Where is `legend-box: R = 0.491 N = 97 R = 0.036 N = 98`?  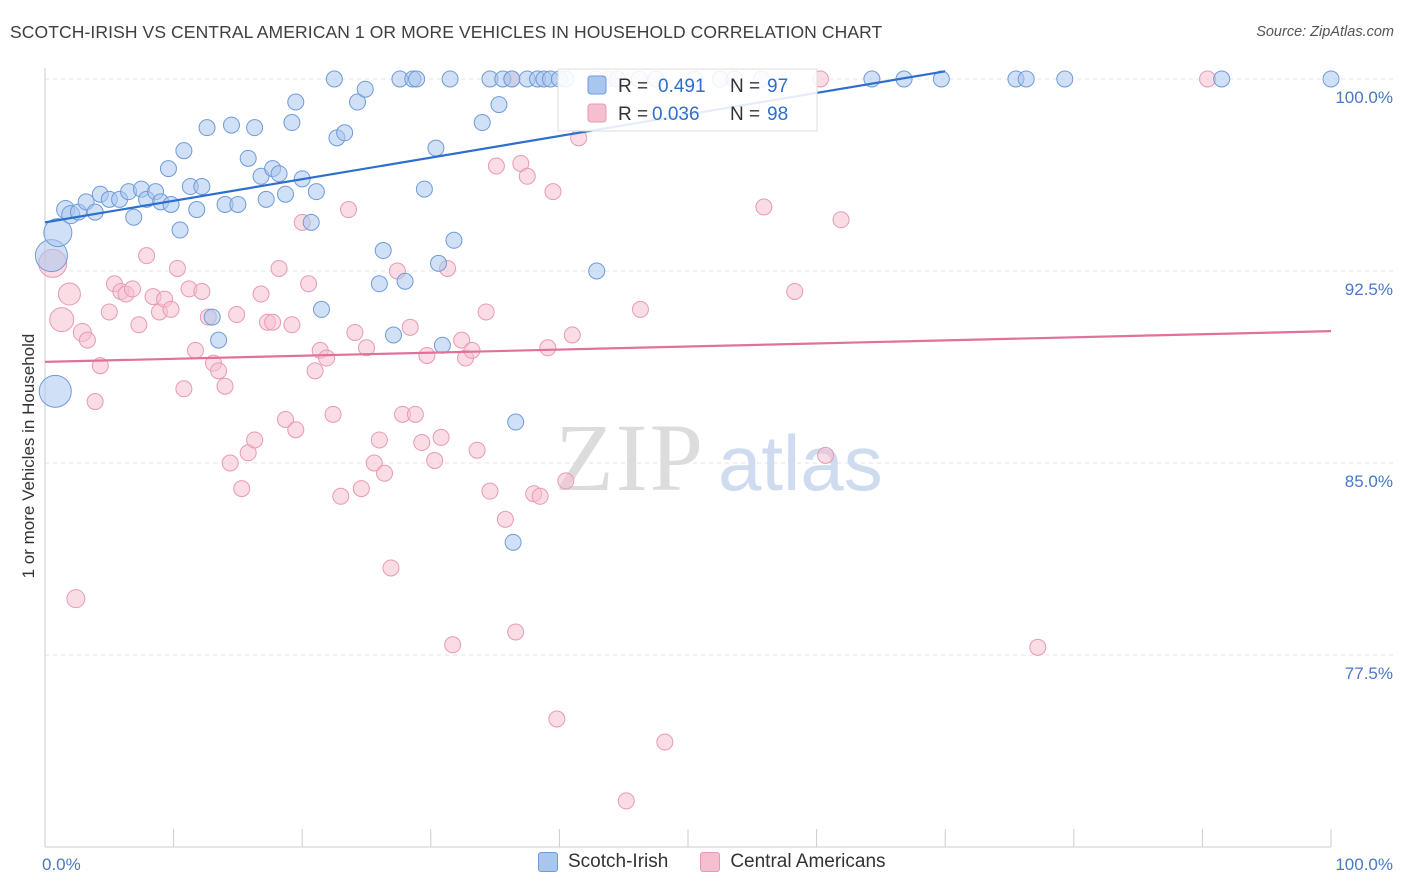
legend-box: R = 0.491 N = 97 R = 0.036 N = 98 is located at coordinates (687, 100).